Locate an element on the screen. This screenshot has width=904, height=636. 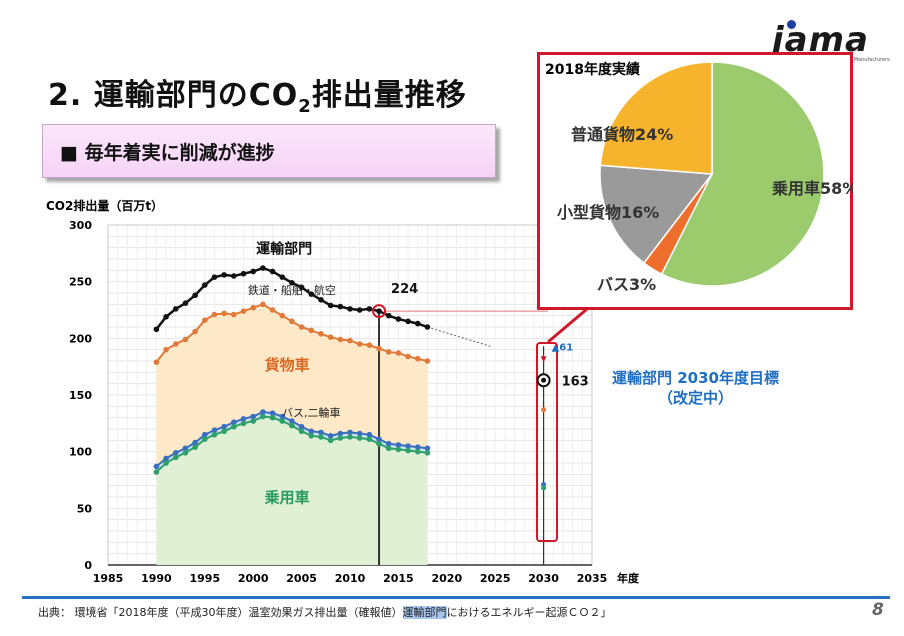
y-tick-label: 100 is located at coordinates (80, 452).